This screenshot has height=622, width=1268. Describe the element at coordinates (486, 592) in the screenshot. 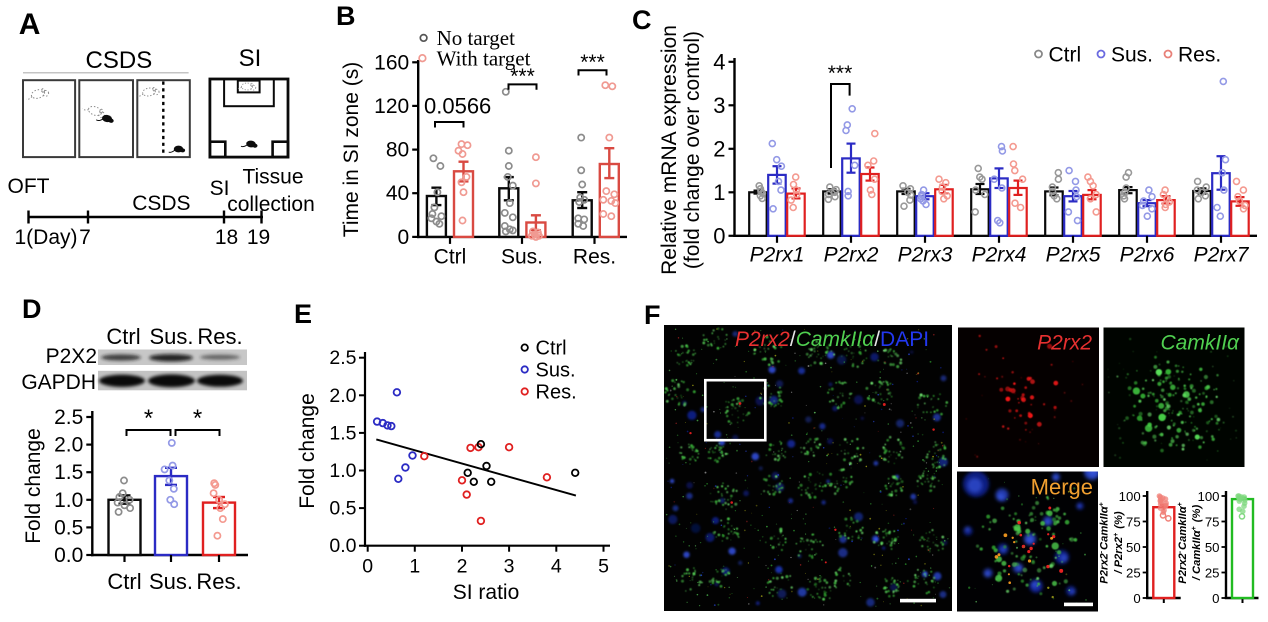

I see `svg-text: SI ratio` at that location.